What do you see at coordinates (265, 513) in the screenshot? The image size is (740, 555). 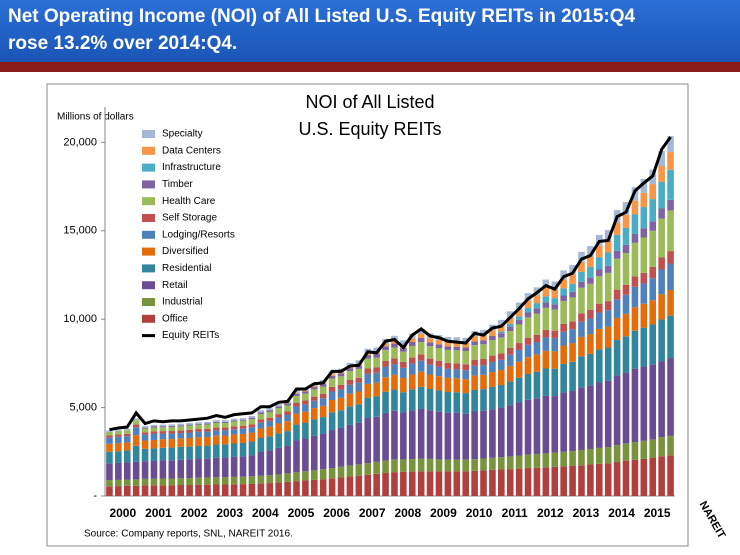 I see `x-tick-label: 2004` at bounding box center [265, 513].